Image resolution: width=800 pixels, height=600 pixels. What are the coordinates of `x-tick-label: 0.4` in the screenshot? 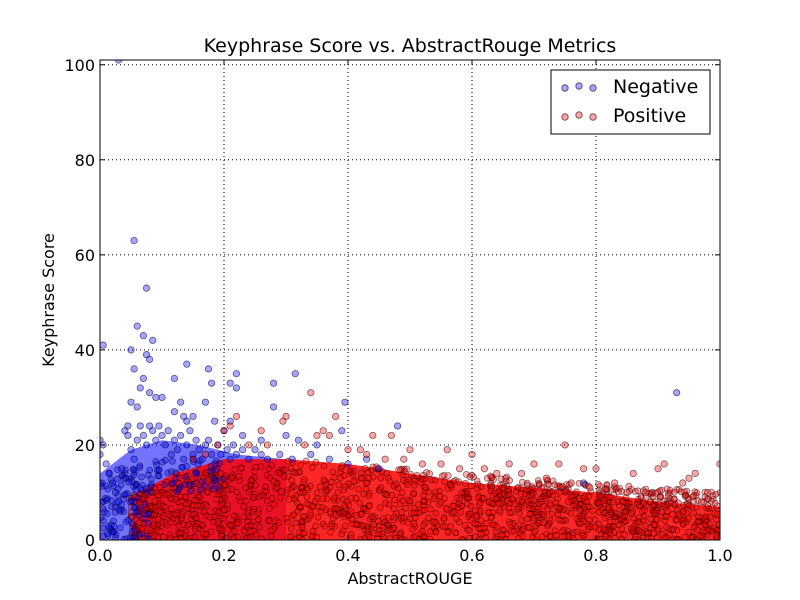 It's located at (347, 555).